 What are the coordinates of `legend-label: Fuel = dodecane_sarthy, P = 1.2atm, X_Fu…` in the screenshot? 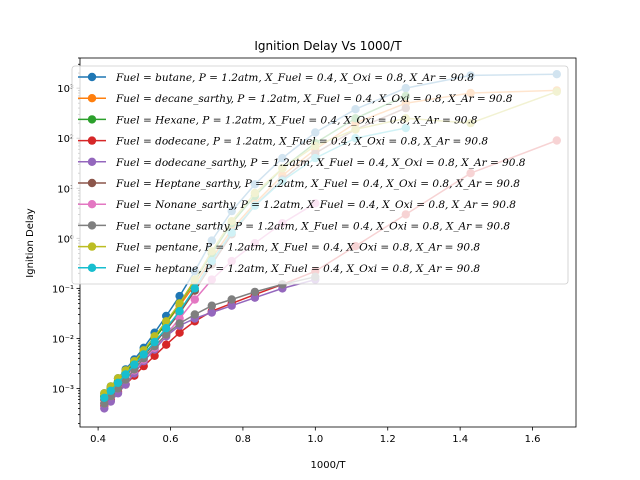 It's located at (320, 163).